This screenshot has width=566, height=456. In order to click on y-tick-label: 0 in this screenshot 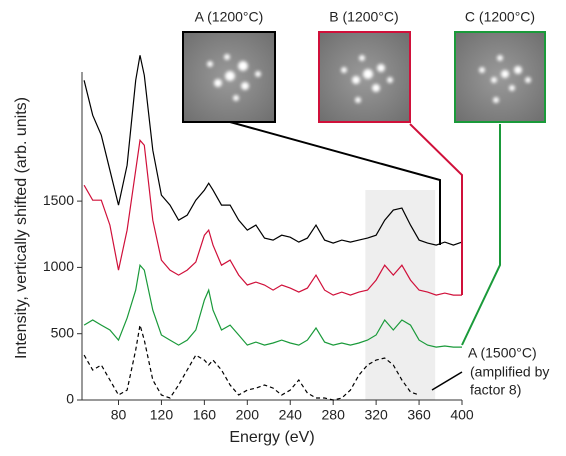, I will do `click(70, 399)`.